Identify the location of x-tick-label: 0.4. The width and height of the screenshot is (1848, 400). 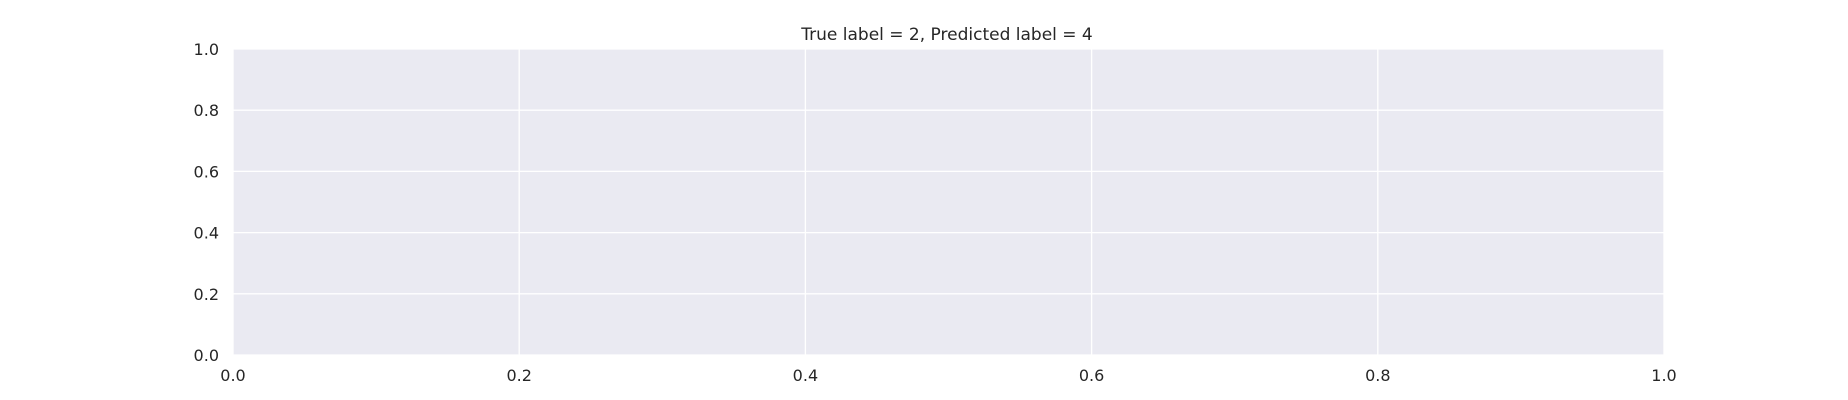
(805, 375).